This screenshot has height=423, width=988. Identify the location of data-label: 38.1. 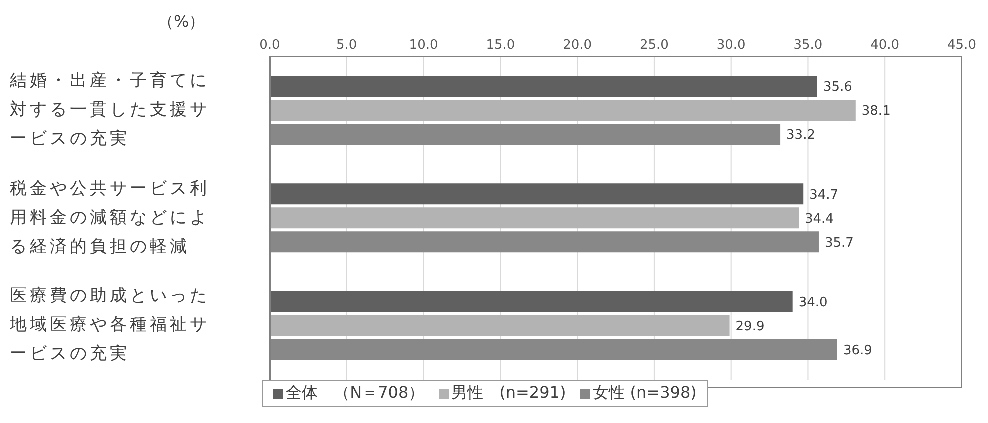
(876, 112).